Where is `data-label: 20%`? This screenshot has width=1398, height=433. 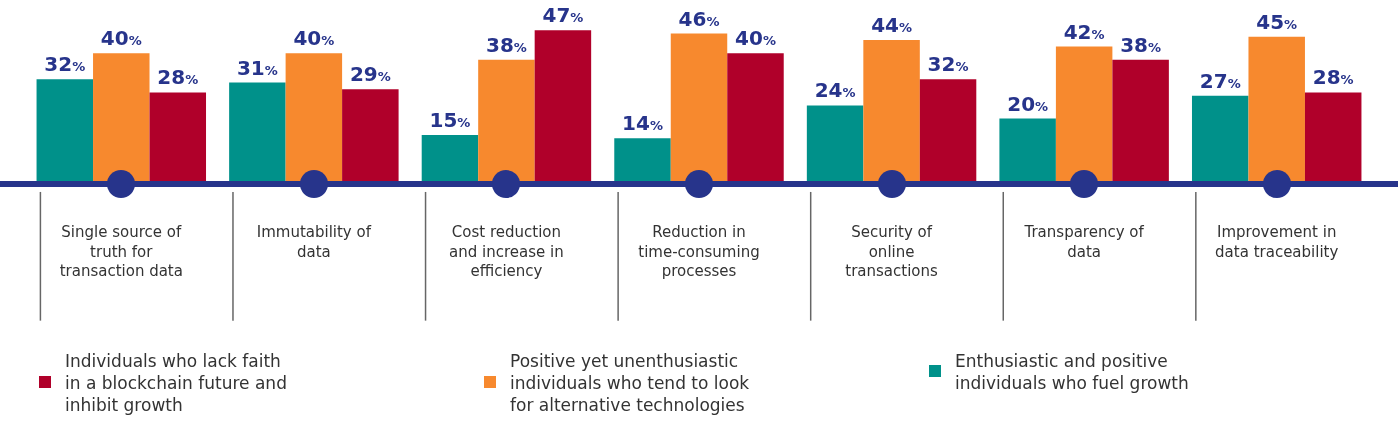
data-label: 20% is located at coordinates (1028, 103).